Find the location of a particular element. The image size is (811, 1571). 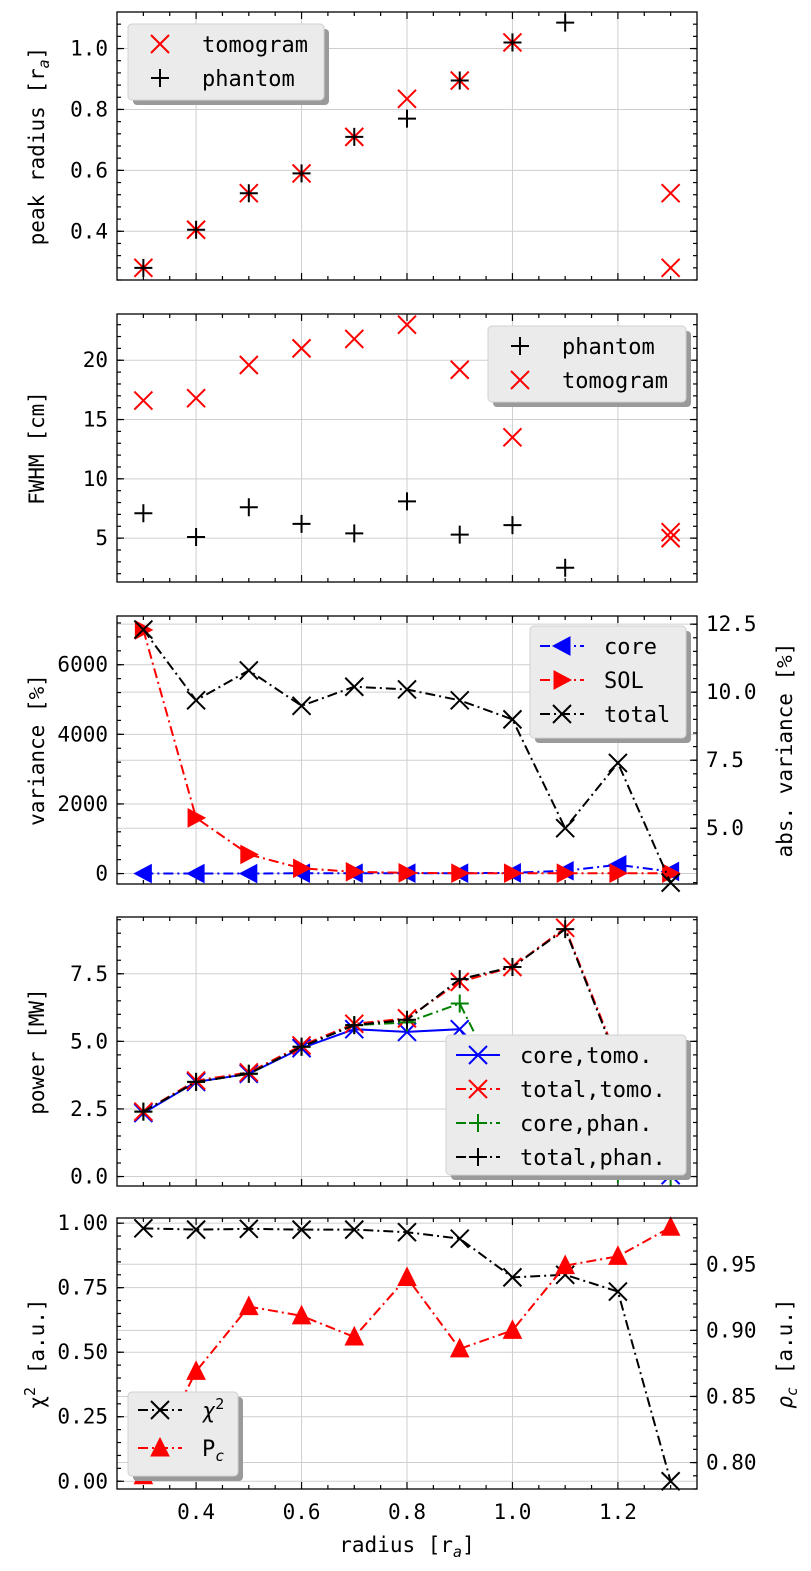

y-tick-label: 10 is located at coordinates (95, 479).